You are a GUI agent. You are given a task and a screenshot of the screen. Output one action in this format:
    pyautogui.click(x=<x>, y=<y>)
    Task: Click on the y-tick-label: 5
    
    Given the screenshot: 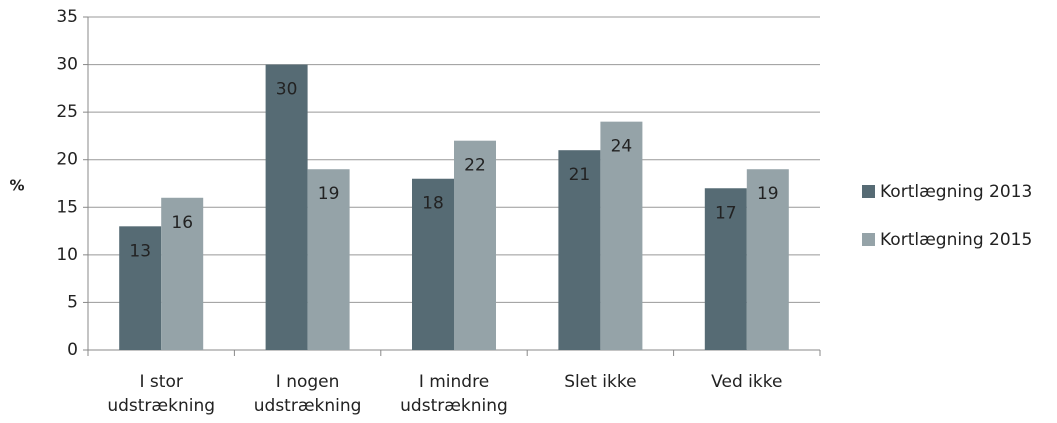 What is the action you would take?
    pyautogui.click(x=72, y=302)
    